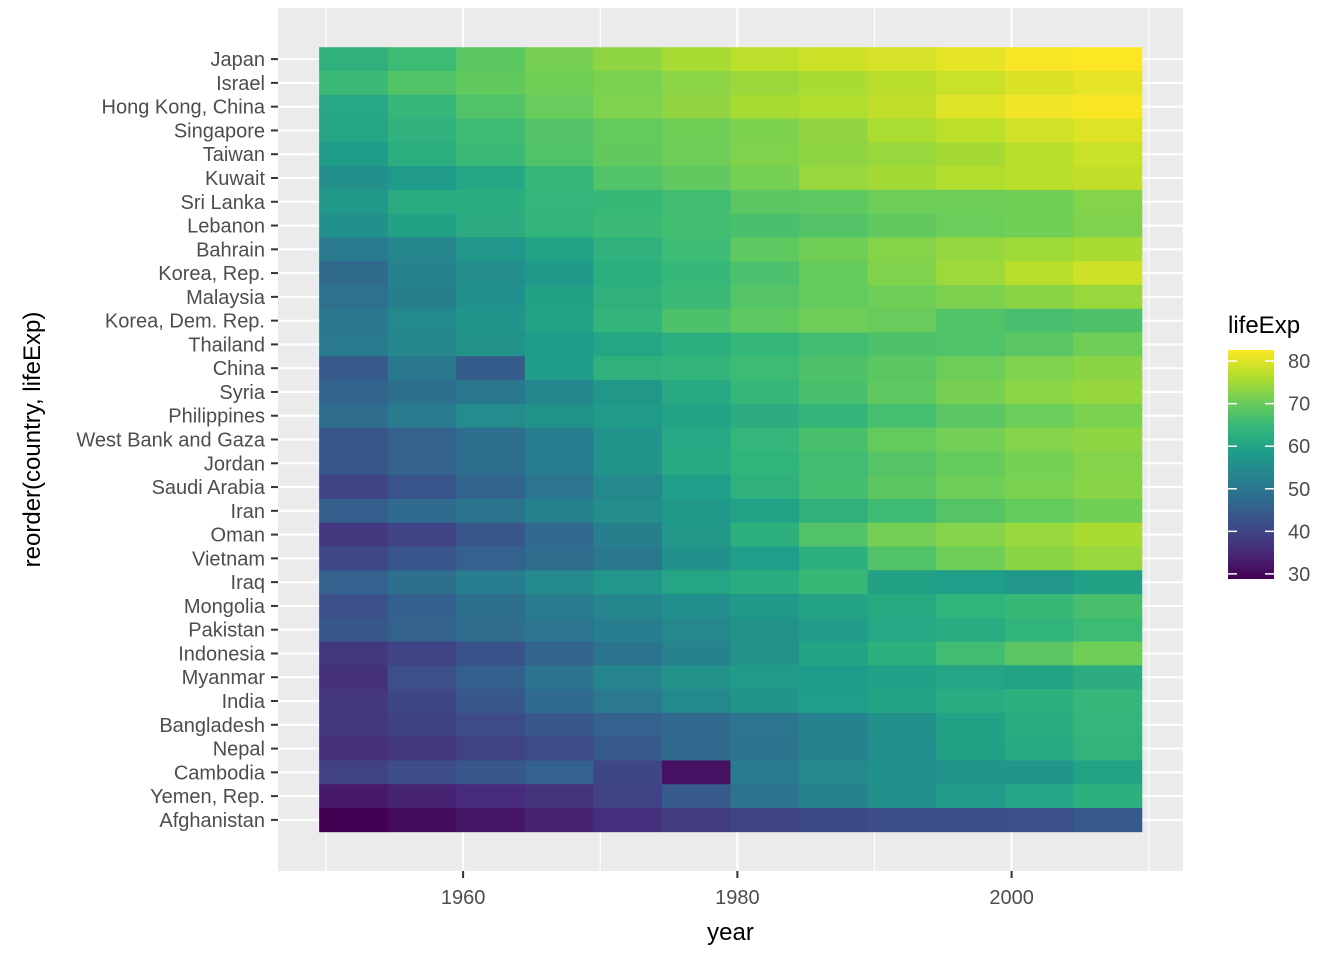  Describe the element at coordinates (223, 203) in the screenshot. I see `y-tick-label: Sri Lanka` at that location.